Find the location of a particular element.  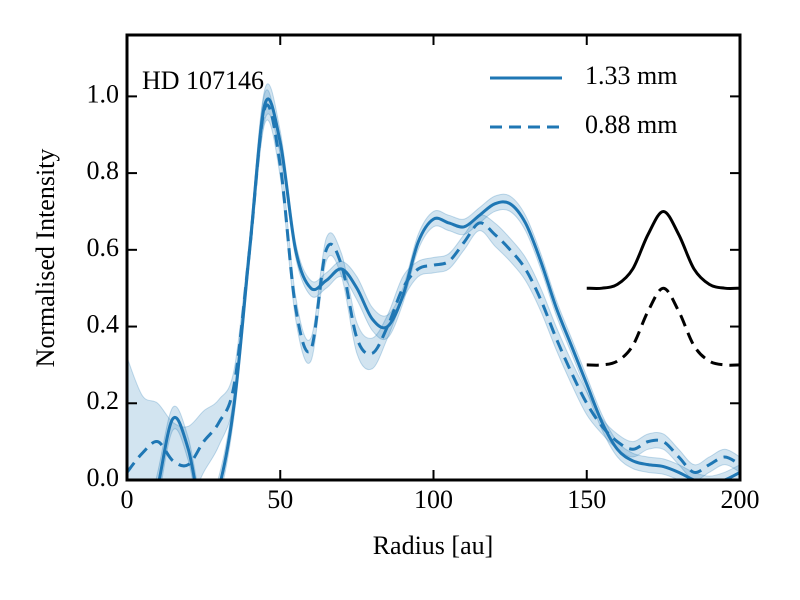

y-tick-label: 1.0 is located at coordinates (103, 93).